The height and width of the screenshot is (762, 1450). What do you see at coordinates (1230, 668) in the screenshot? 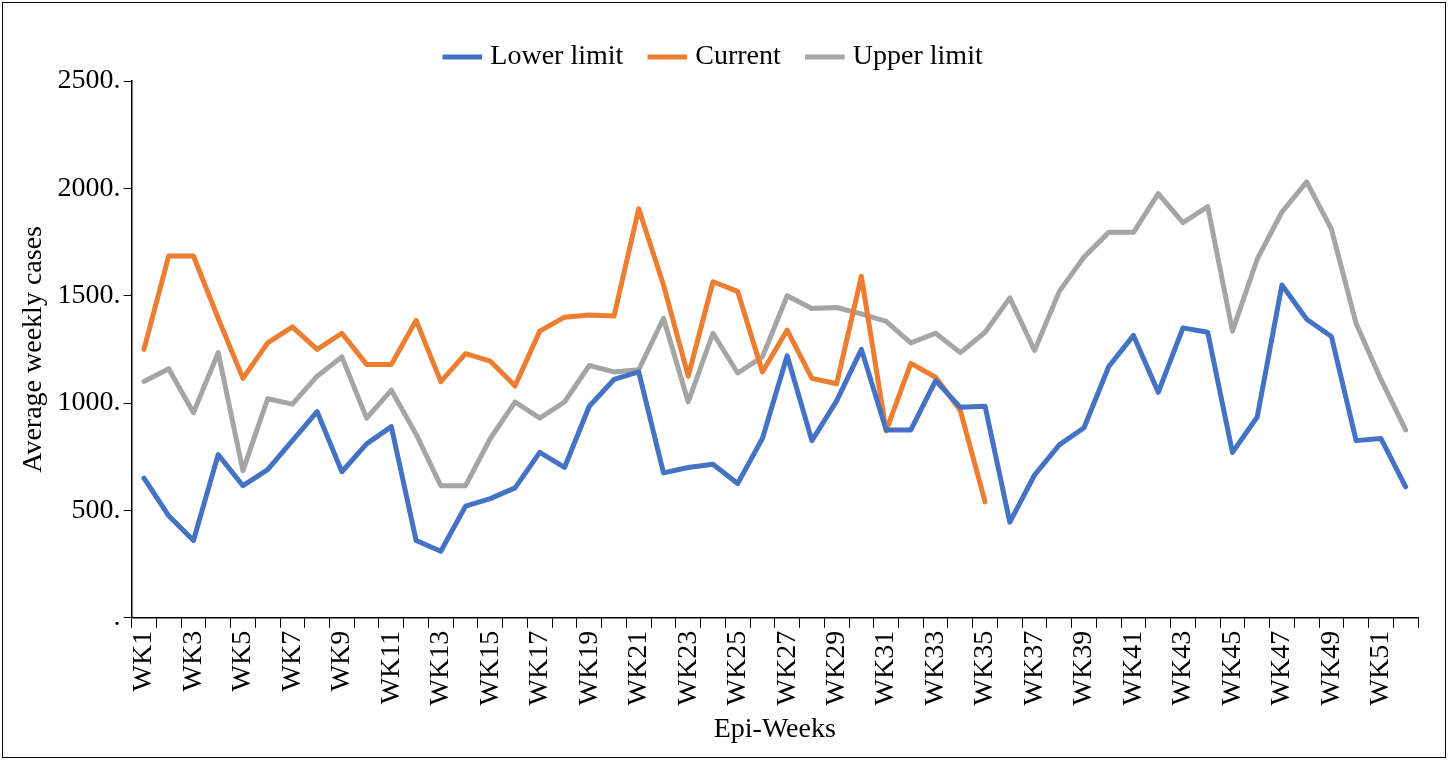
I see `x-tick-label: WK45` at bounding box center [1230, 668].